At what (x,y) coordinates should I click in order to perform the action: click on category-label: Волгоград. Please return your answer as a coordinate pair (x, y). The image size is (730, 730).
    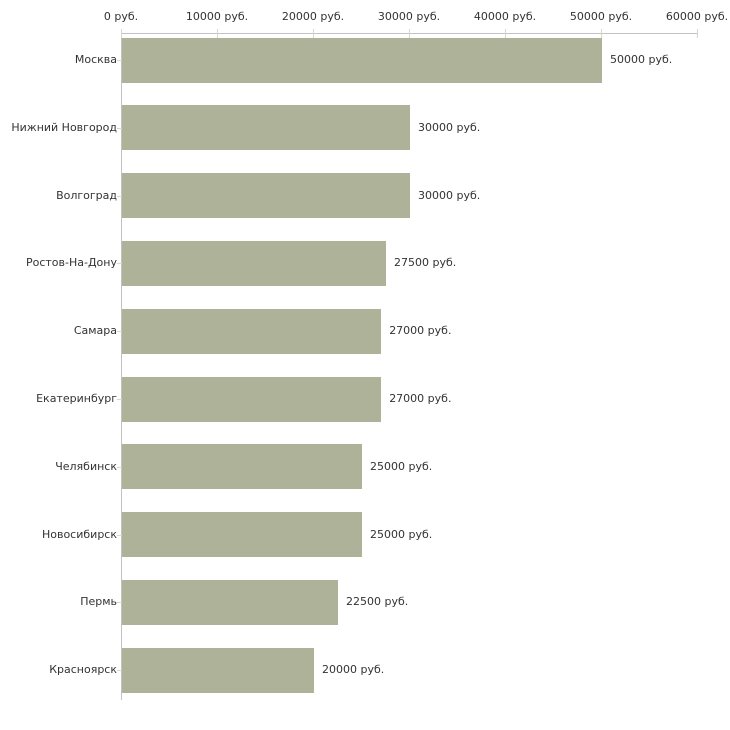
    Looking at the image, I should click on (86, 195).